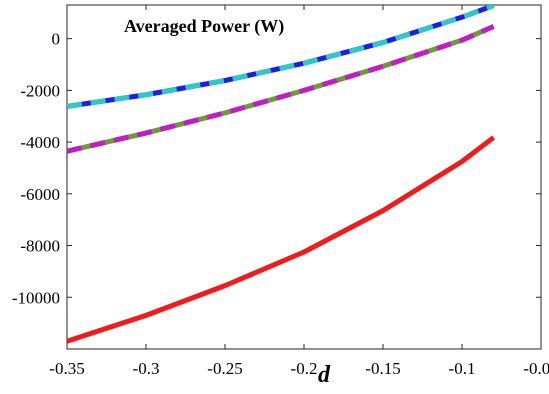 This screenshot has width=549, height=394. I want to click on y-tick-label: -10000, so click(36, 297).